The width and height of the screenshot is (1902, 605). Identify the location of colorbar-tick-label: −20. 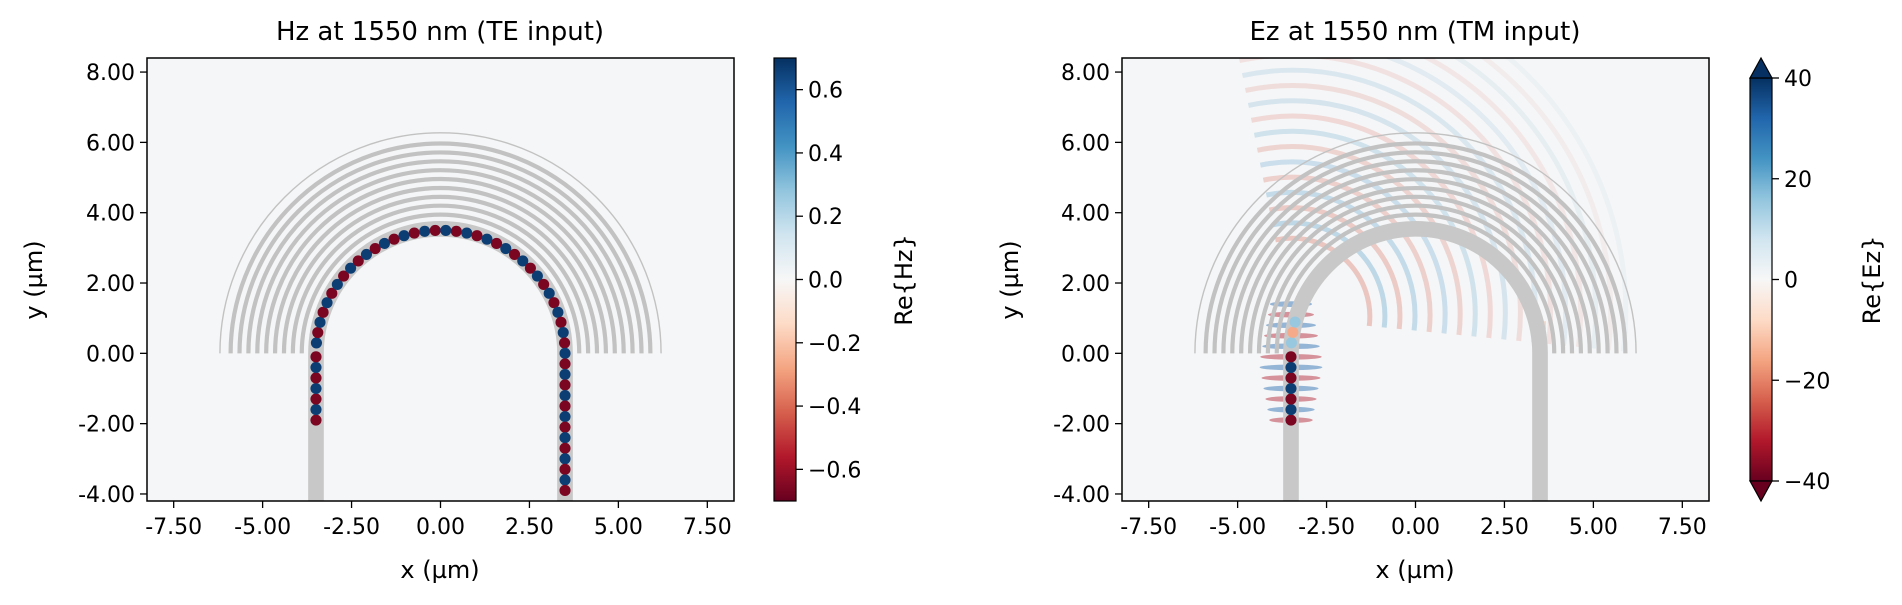
(1807, 381).